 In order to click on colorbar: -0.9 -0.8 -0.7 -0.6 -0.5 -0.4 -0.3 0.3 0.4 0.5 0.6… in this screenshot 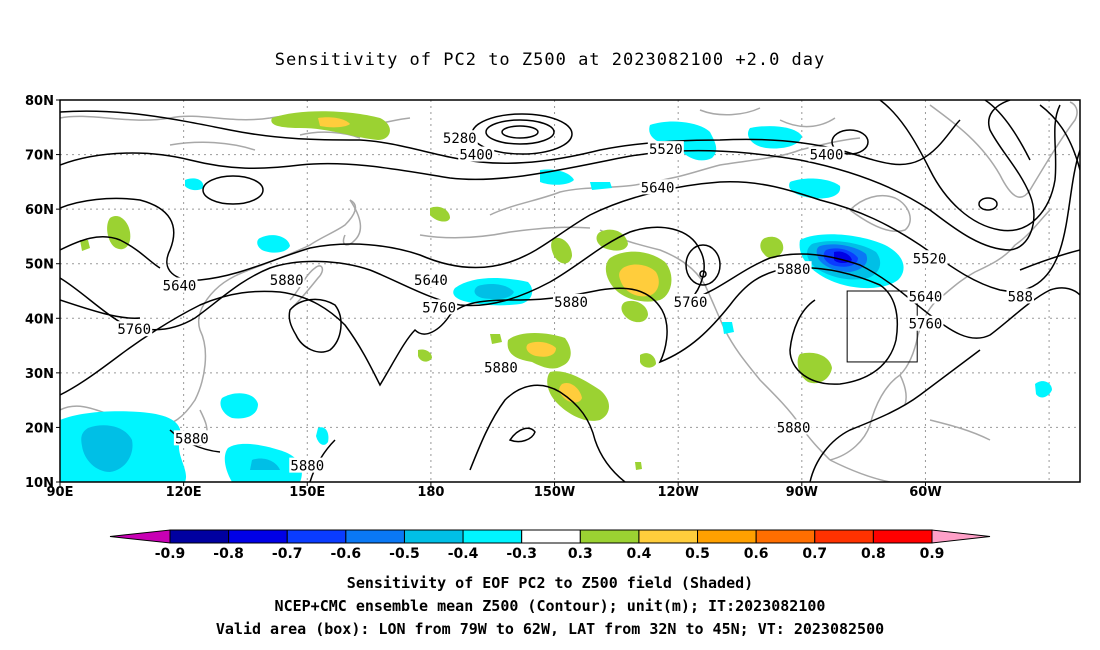, I will do `click(550, 545)`.